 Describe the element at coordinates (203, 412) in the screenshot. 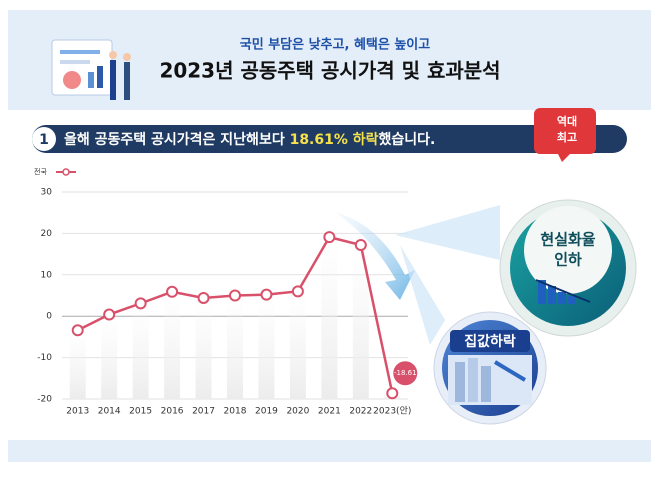

I see `x-tick-label: 2017` at that location.